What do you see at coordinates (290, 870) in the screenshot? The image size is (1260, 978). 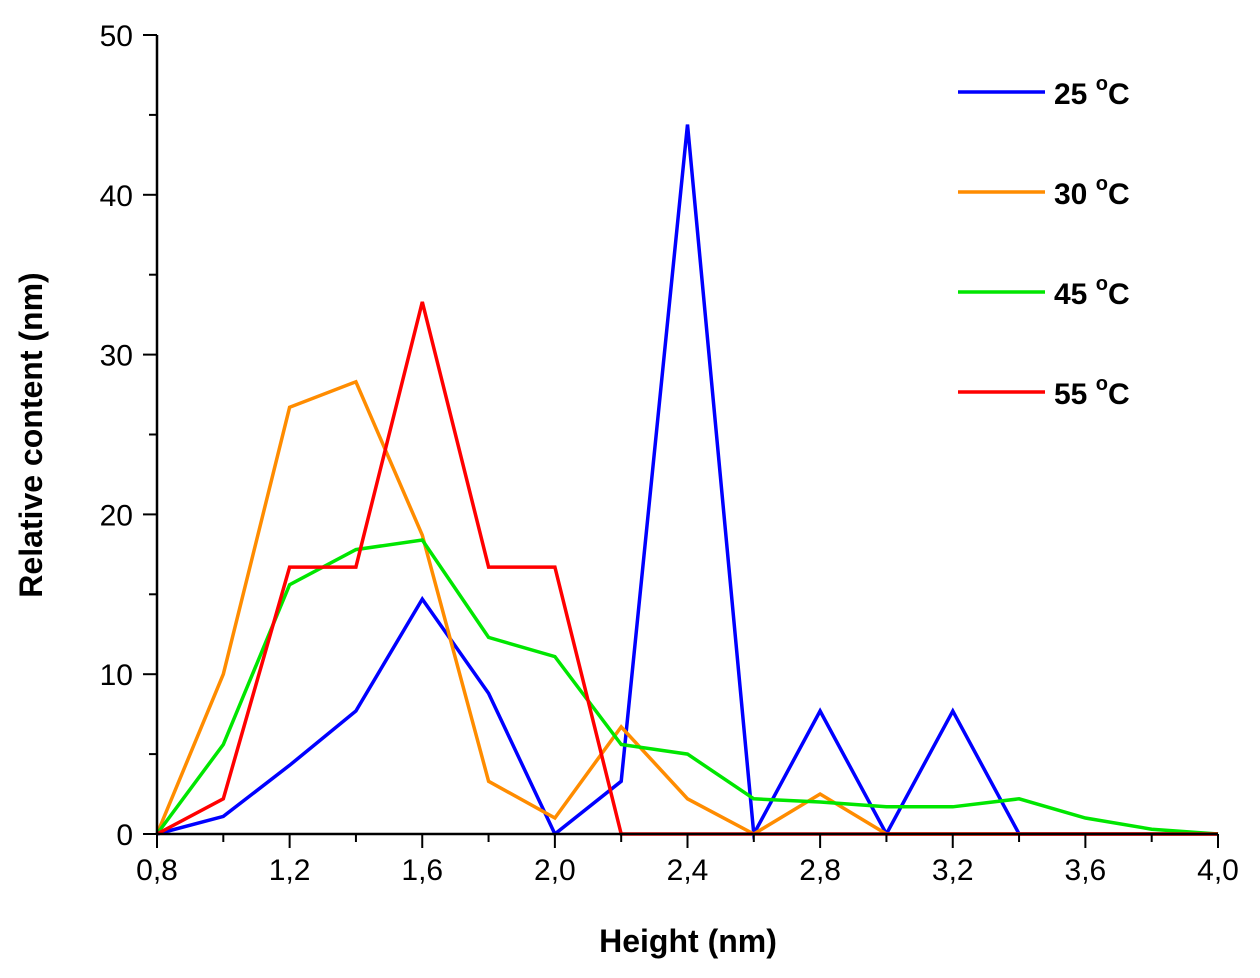 I see `x-tick-label: 1,2` at bounding box center [290, 870].